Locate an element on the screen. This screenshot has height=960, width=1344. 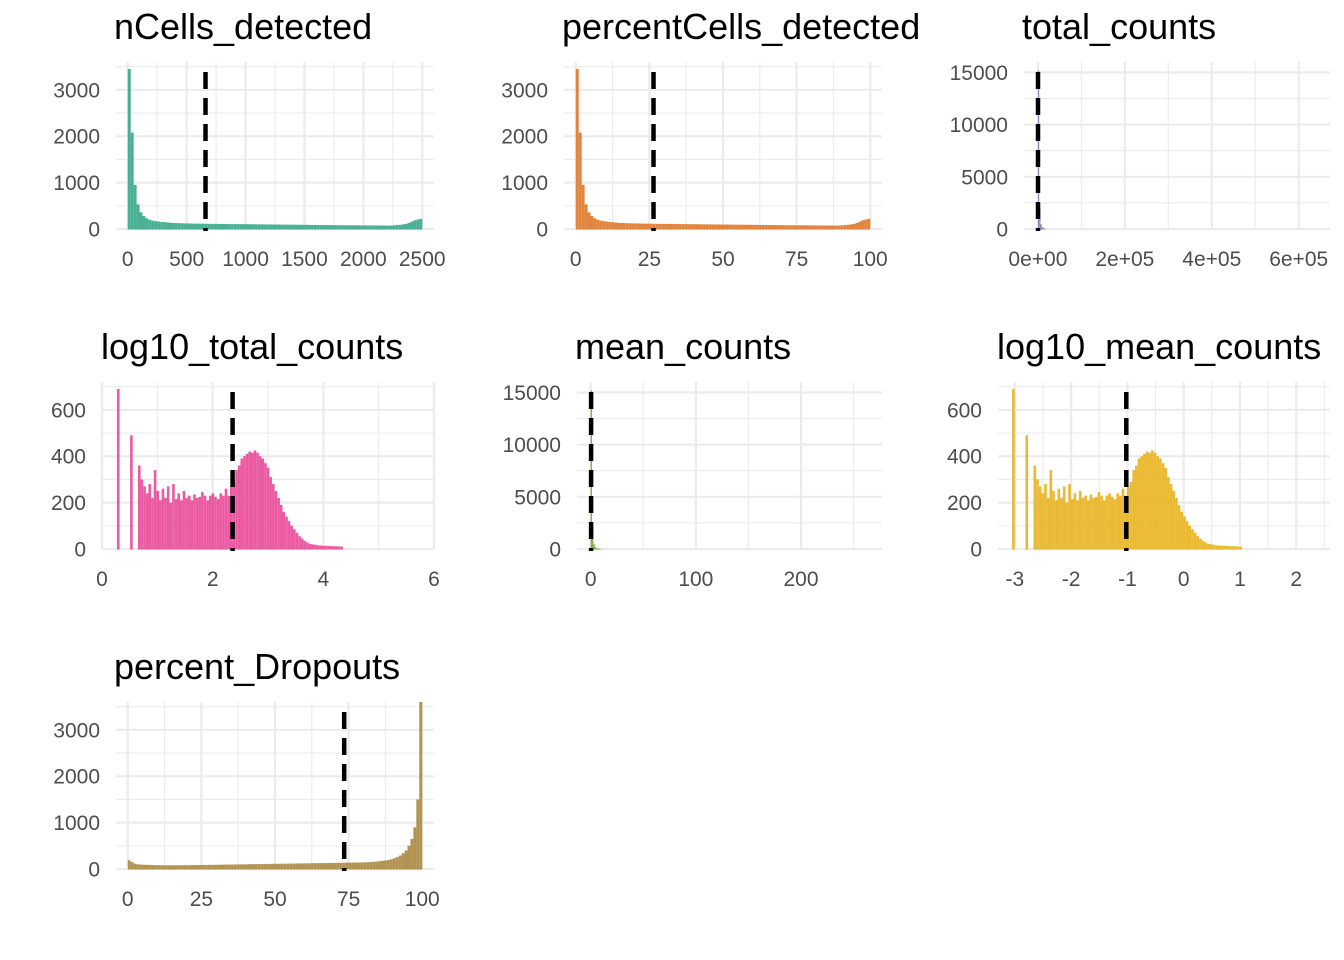
x-tick-label: 500 is located at coordinates (186, 259).